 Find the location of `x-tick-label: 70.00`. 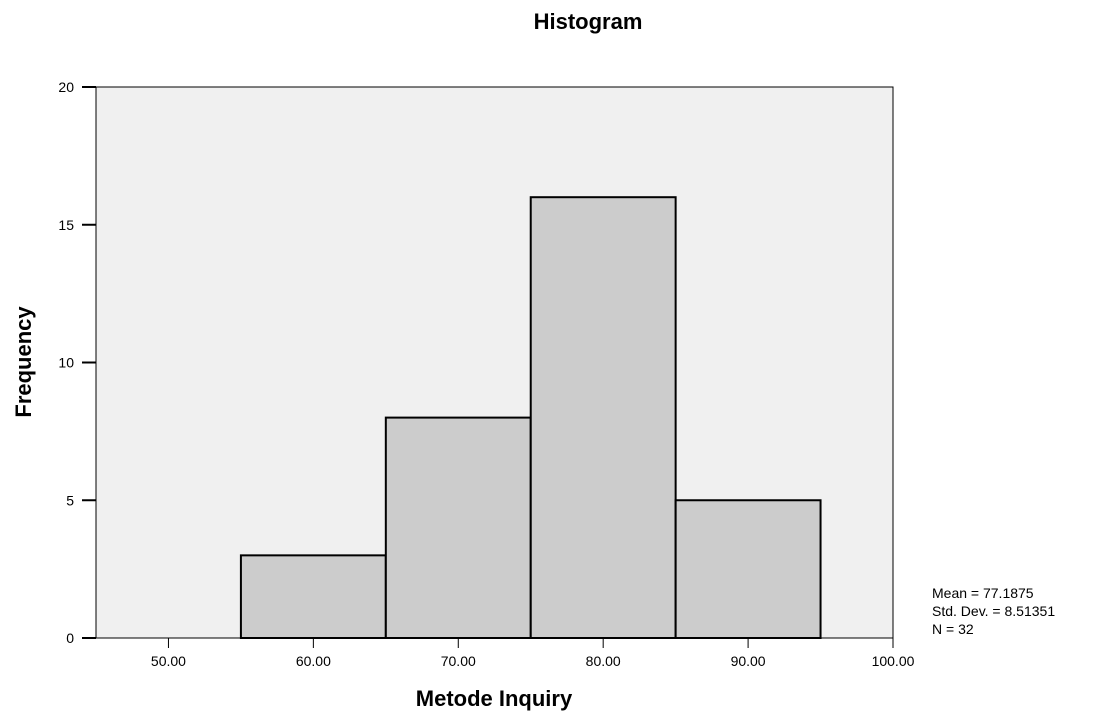

x-tick-label: 70.00 is located at coordinates (458, 661).